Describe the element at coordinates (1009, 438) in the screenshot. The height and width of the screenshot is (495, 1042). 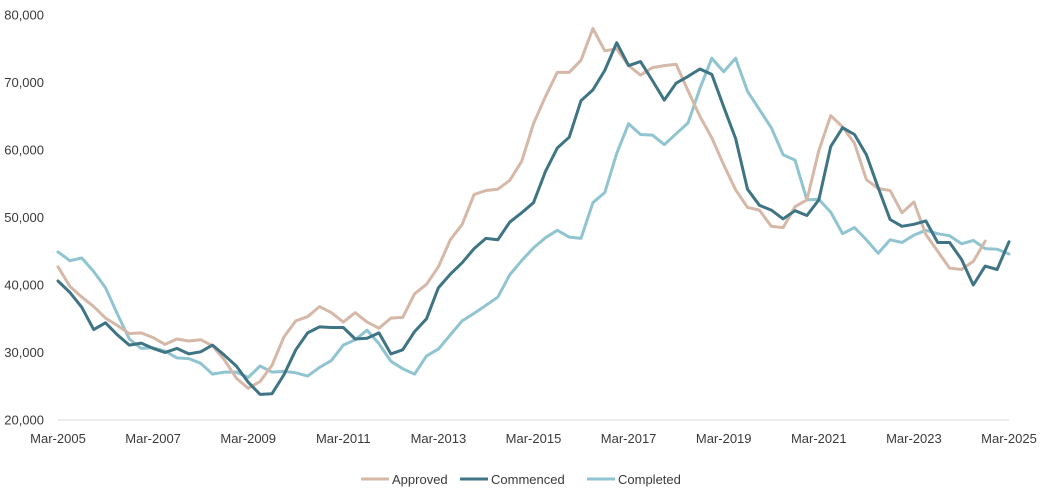
I see `x-tick-label: Mar-2025` at that location.